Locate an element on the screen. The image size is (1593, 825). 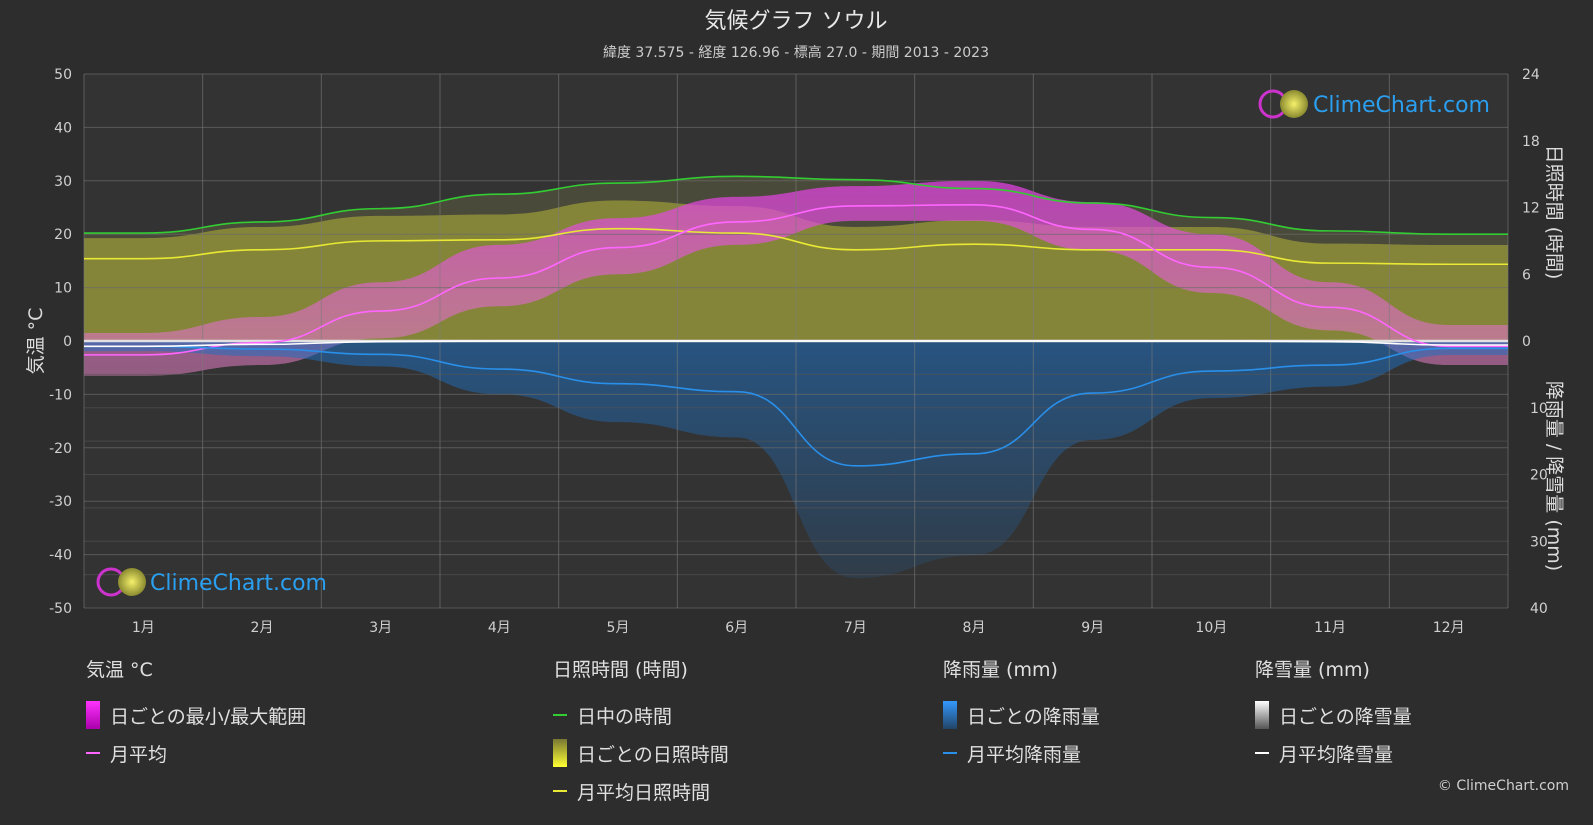
right-top-tick-label: 24 is located at coordinates (1531, 75).